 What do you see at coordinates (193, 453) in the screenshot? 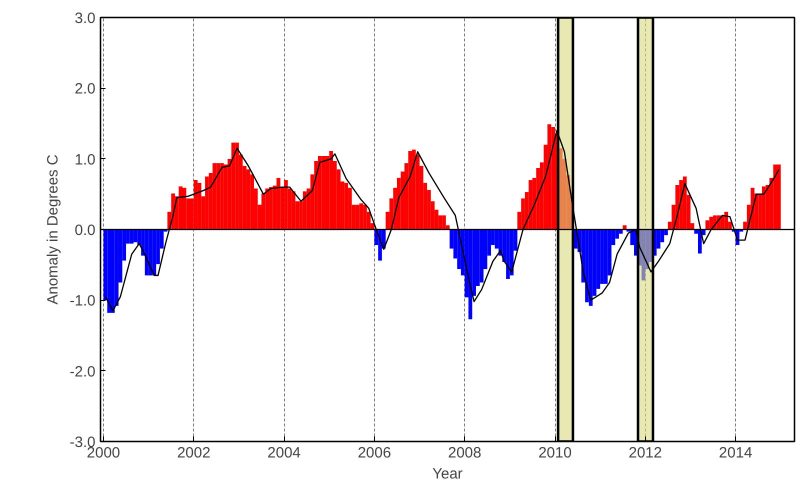
I see `x-tick-label: 2002` at bounding box center [193, 453].